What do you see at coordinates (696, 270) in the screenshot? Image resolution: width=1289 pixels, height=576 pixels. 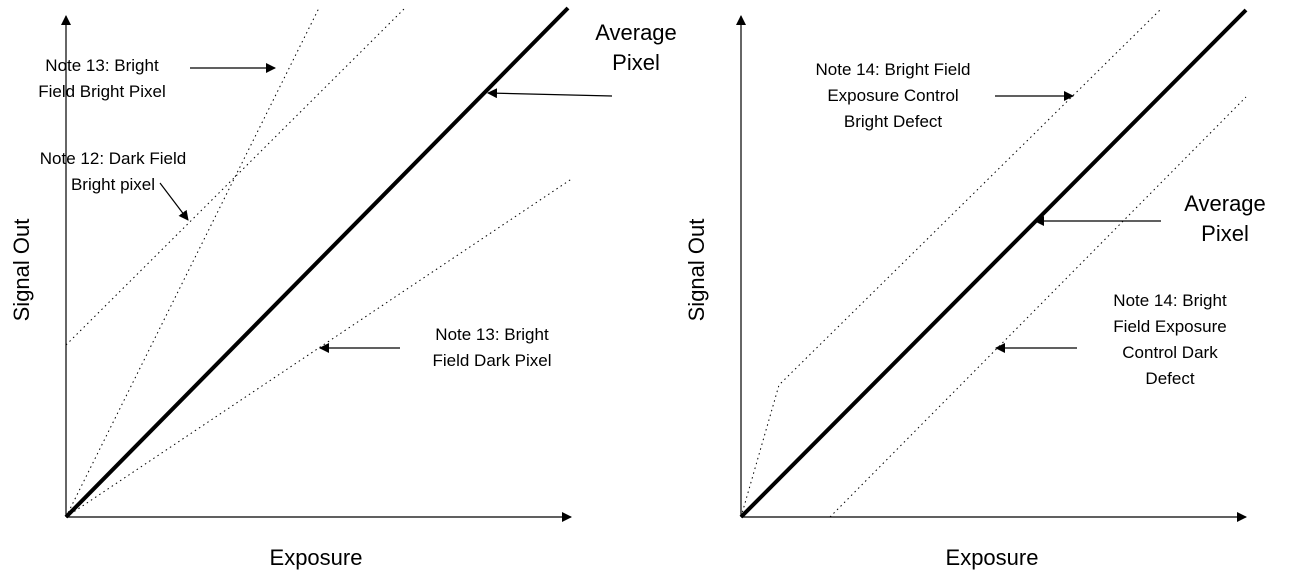 I see `right-y-axis-label: Signal Out` at bounding box center [696, 270].